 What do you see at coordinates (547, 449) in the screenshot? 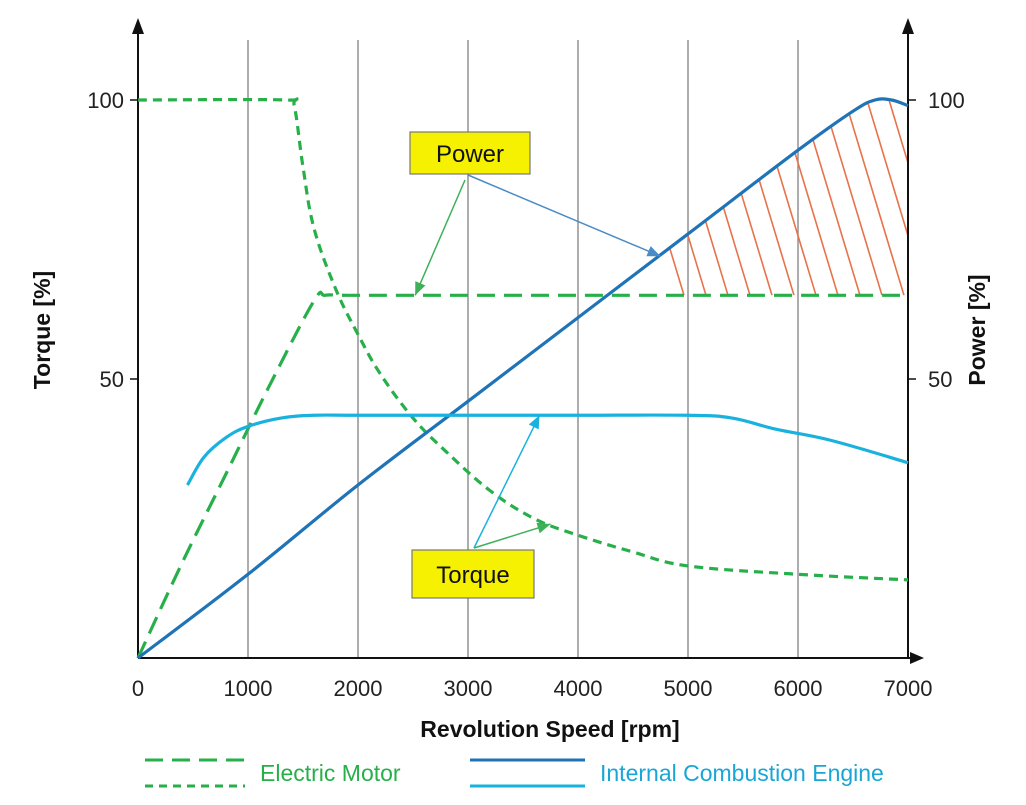
I see `series-line-internal-combustion-engine-torque` at bounding box center [547, 449].